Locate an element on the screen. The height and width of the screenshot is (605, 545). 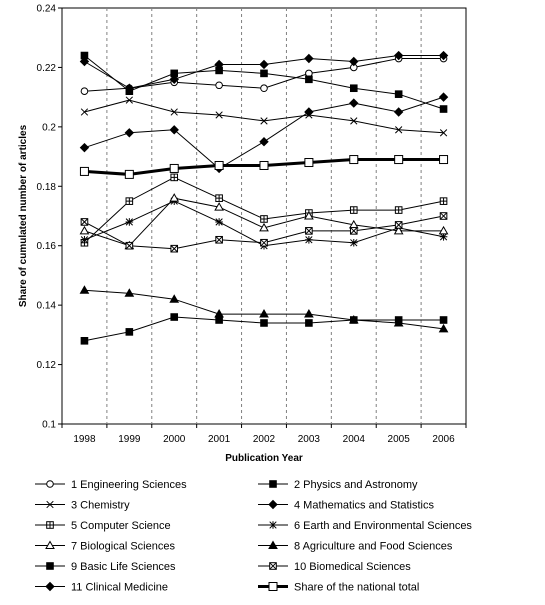
legend-item: 11 Clinical Medicine is located at coordinates (101, 588).